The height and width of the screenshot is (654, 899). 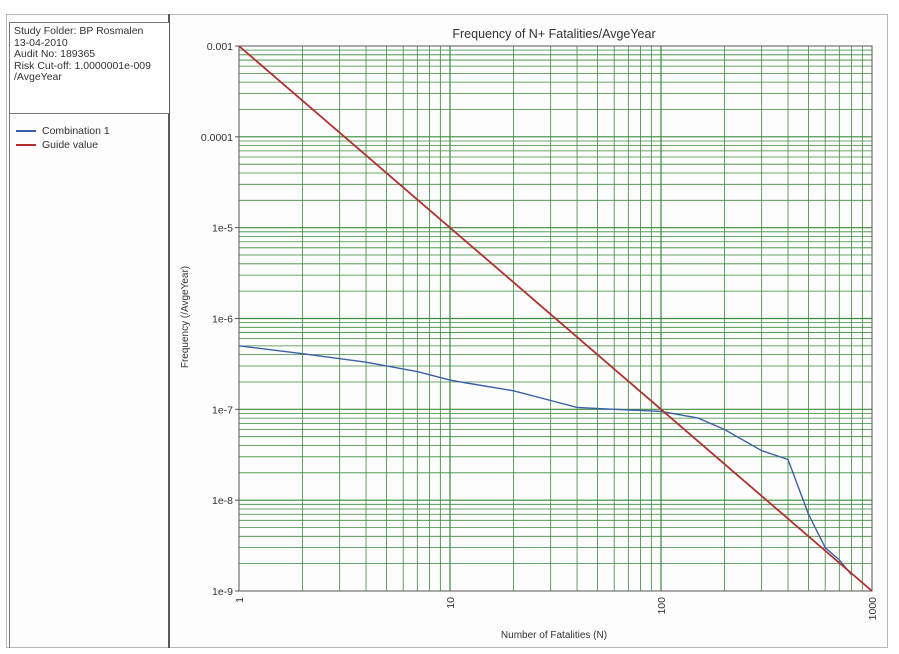 I want to click on y-tick-label: 0.0001, so click(x=217, y=138).